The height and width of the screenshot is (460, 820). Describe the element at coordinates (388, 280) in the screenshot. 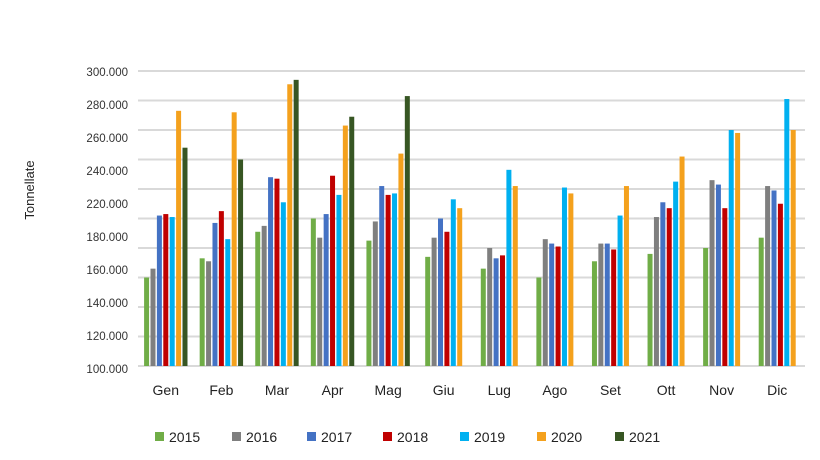

I see `bar-2018-Mag` at that location.